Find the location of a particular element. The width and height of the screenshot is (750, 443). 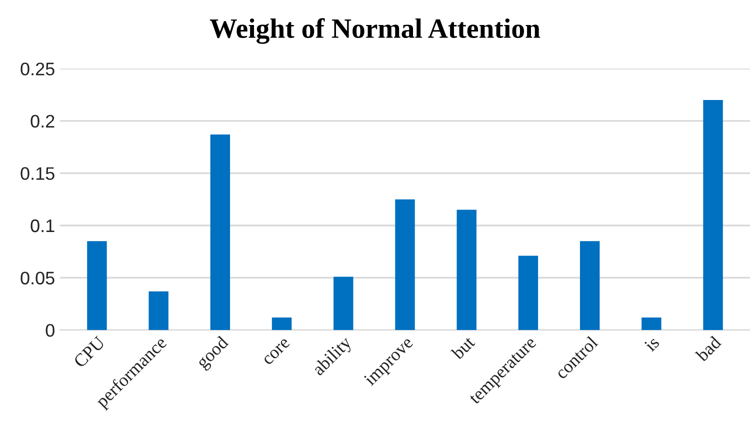

y-tick-label: 0.05 is located at coordinates (37, 278).